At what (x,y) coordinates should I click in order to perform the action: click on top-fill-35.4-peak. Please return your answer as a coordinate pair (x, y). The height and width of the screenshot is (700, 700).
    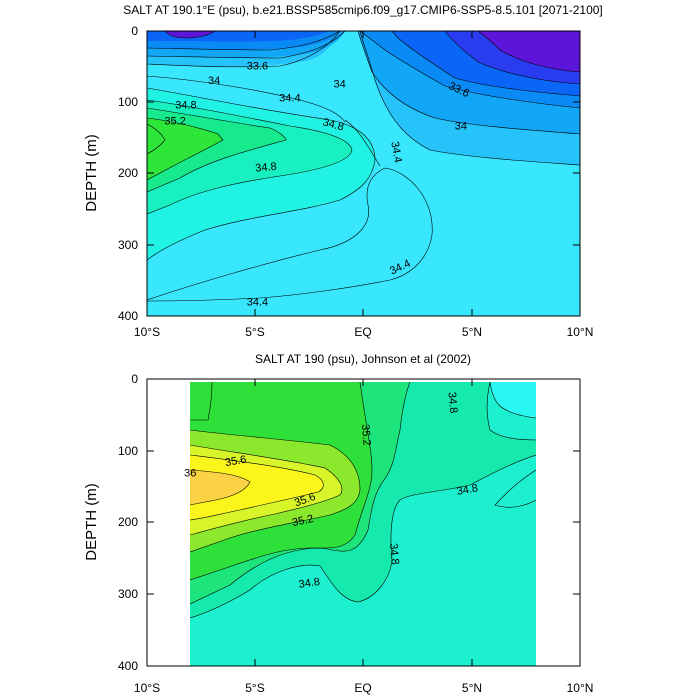
    Looking at the image, I should click on (156, 139).